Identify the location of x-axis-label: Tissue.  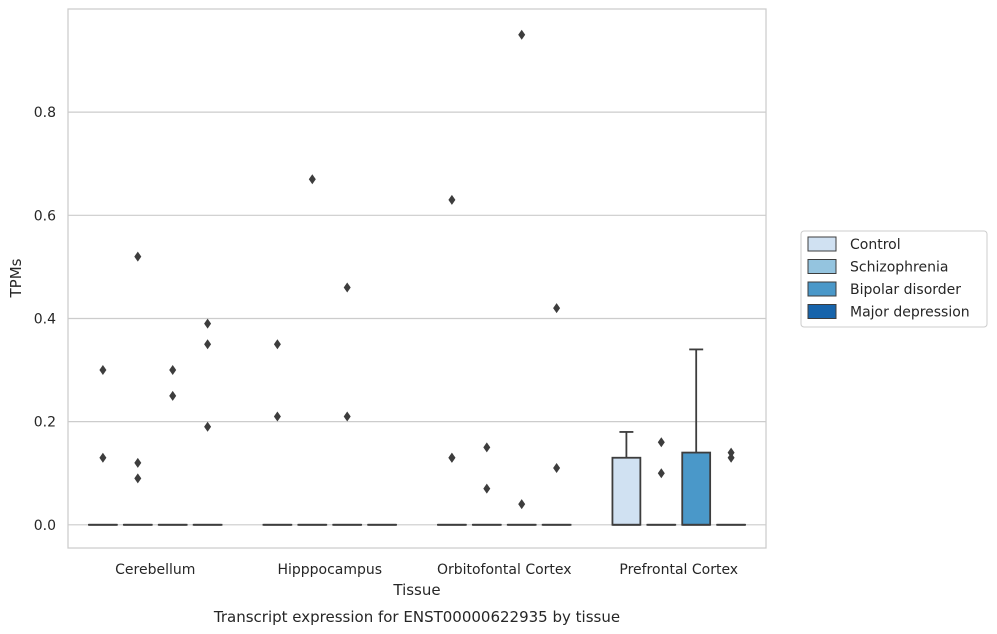
(416, 590).